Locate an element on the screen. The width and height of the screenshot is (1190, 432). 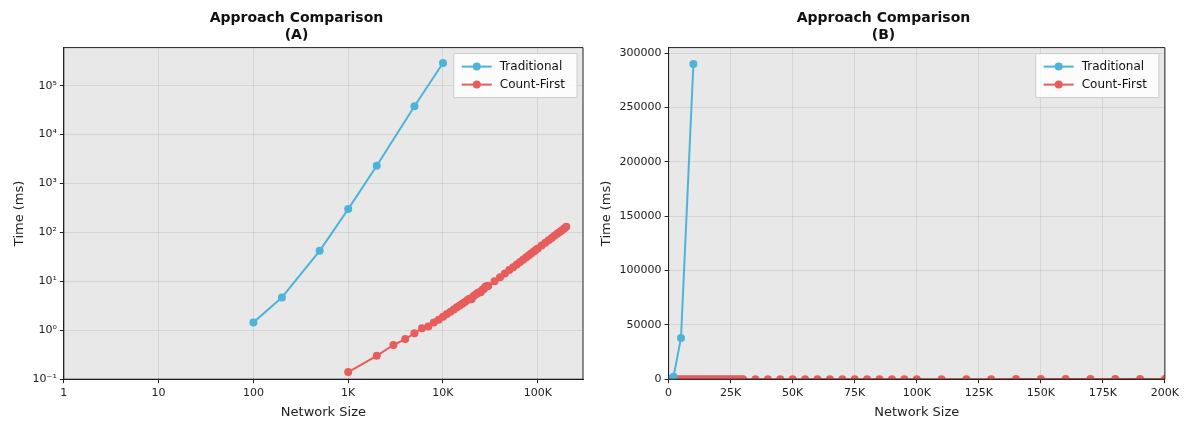
y-tick-label: 10³ is located at coordinates (47, 183).